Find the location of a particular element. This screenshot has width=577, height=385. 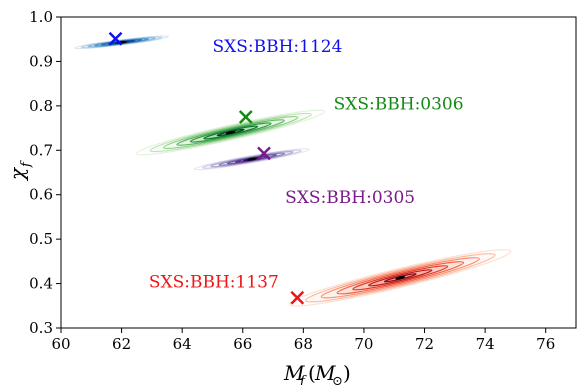

x-tick-label: 66 is located at coordinates (242, 344).